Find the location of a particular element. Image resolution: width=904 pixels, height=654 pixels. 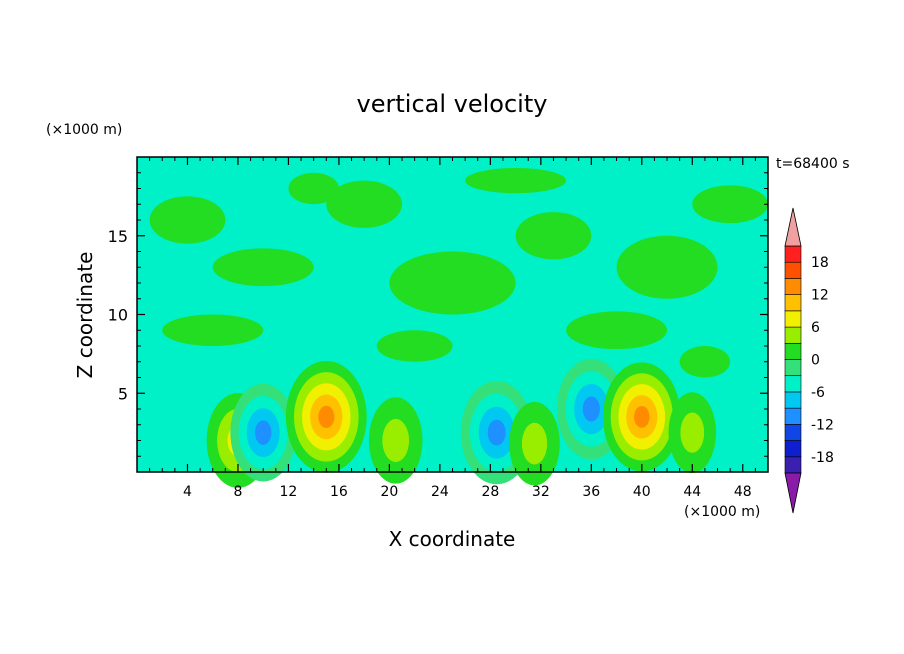

colorbar-tick-label: -6 is located at coordinates (818, 393).